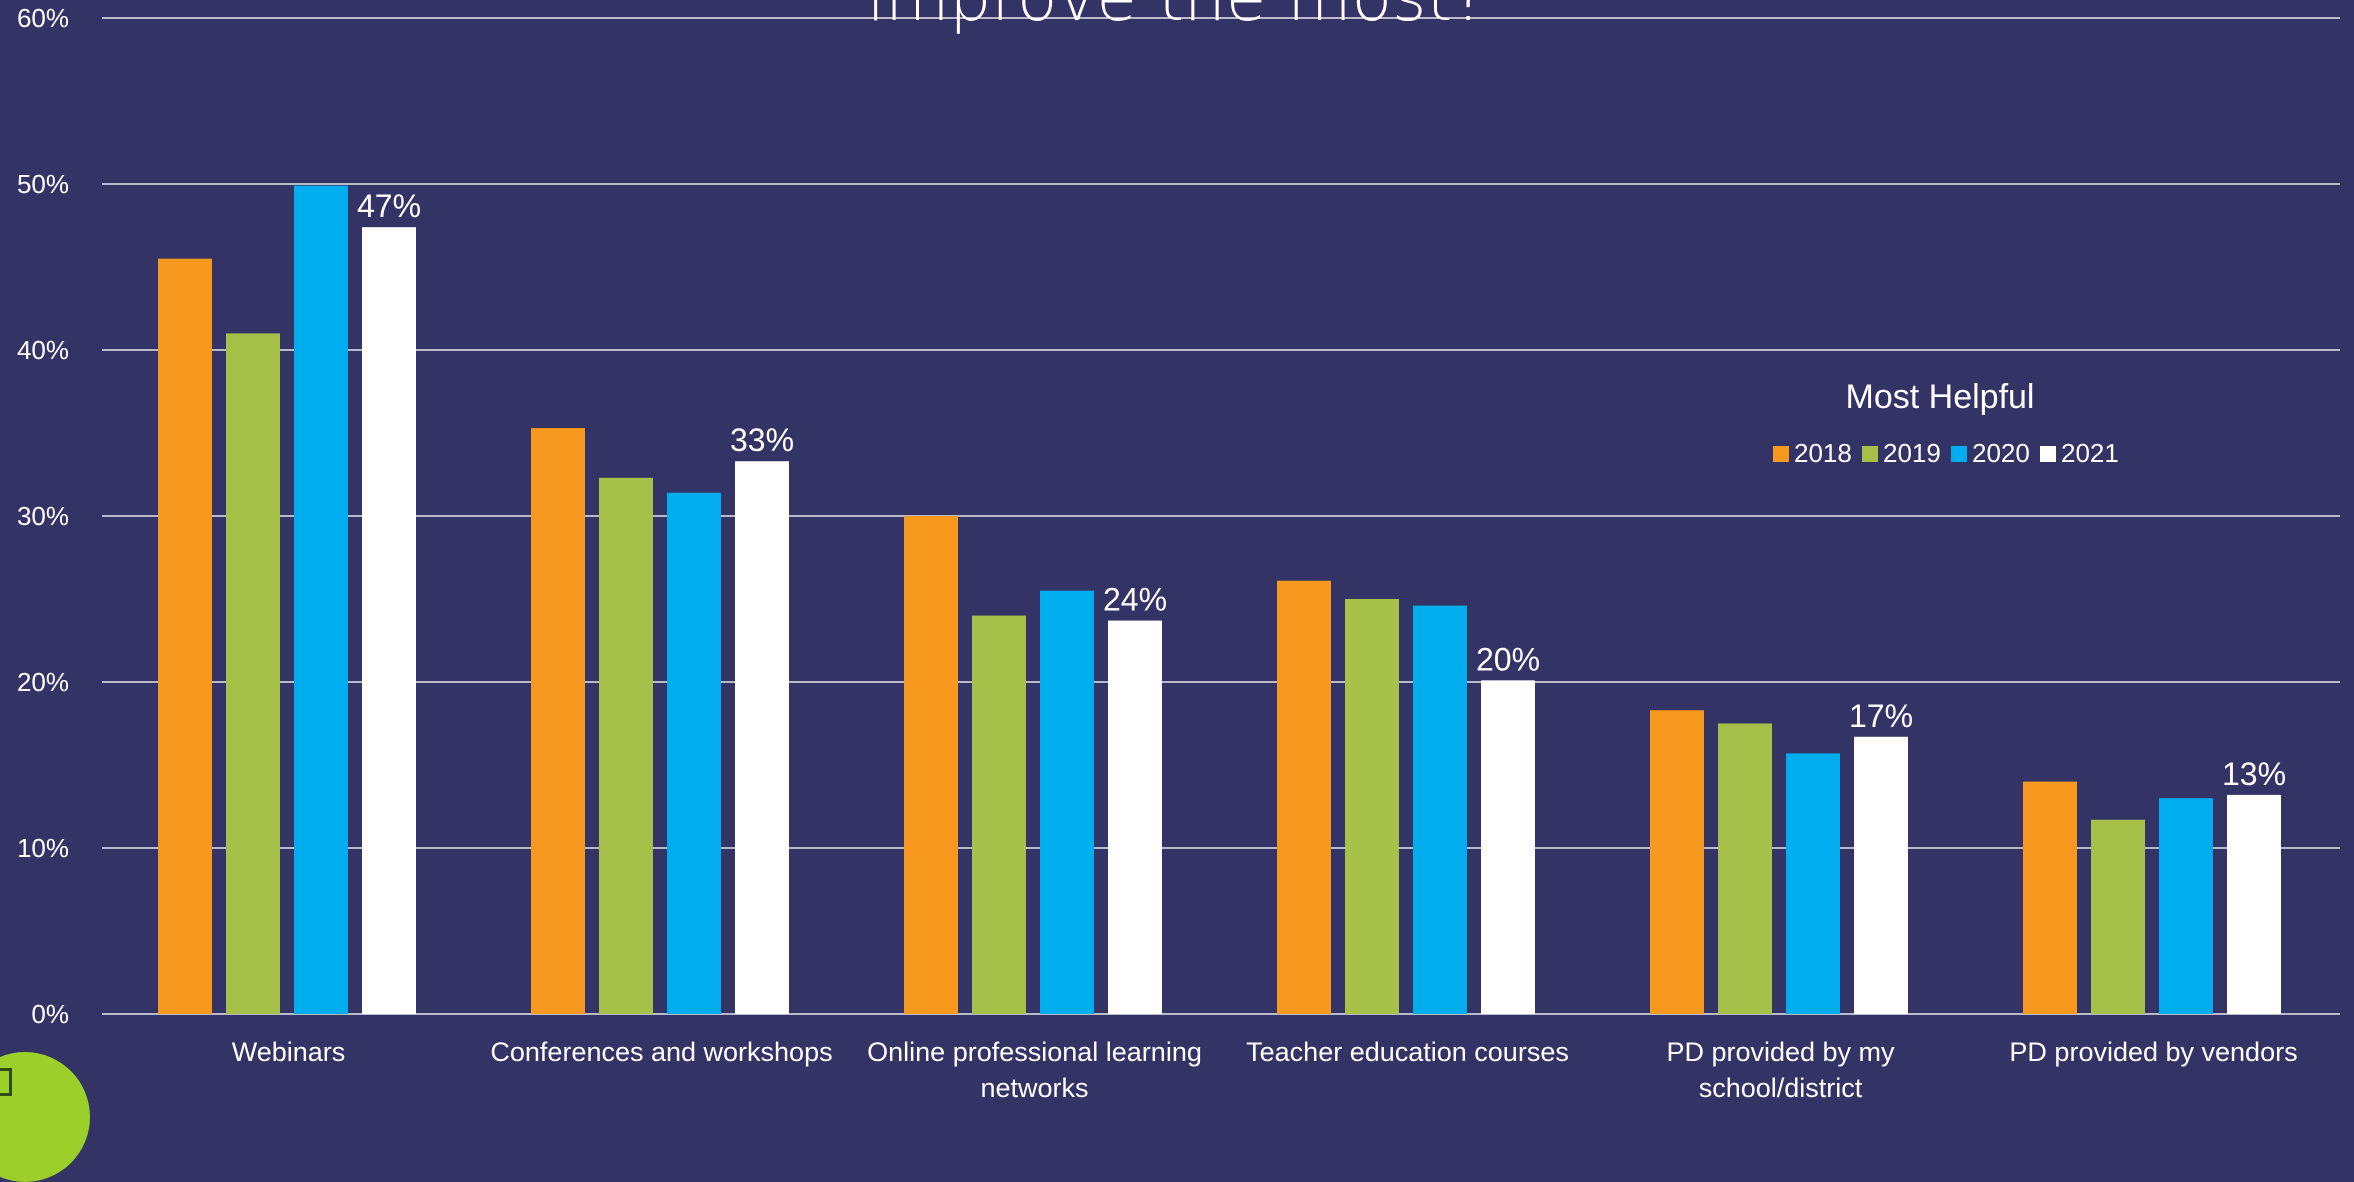  I want to click on y-tick-label: 50%, so click(43, 184).